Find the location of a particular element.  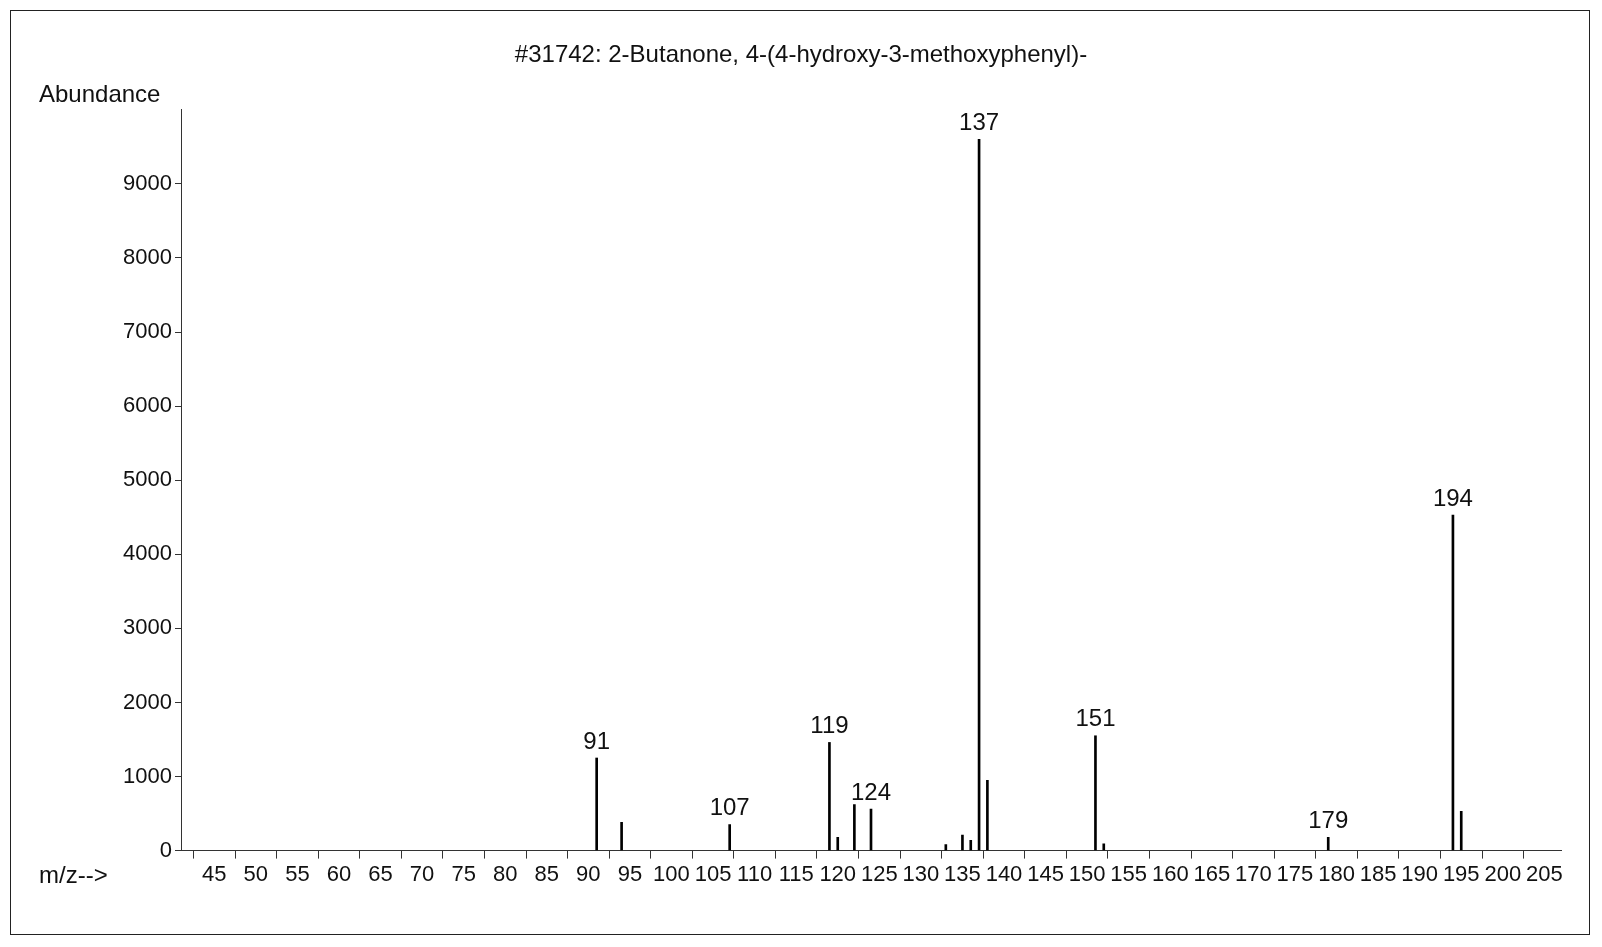

x-tick-label: 170 is located at coordinates (1253, 873).